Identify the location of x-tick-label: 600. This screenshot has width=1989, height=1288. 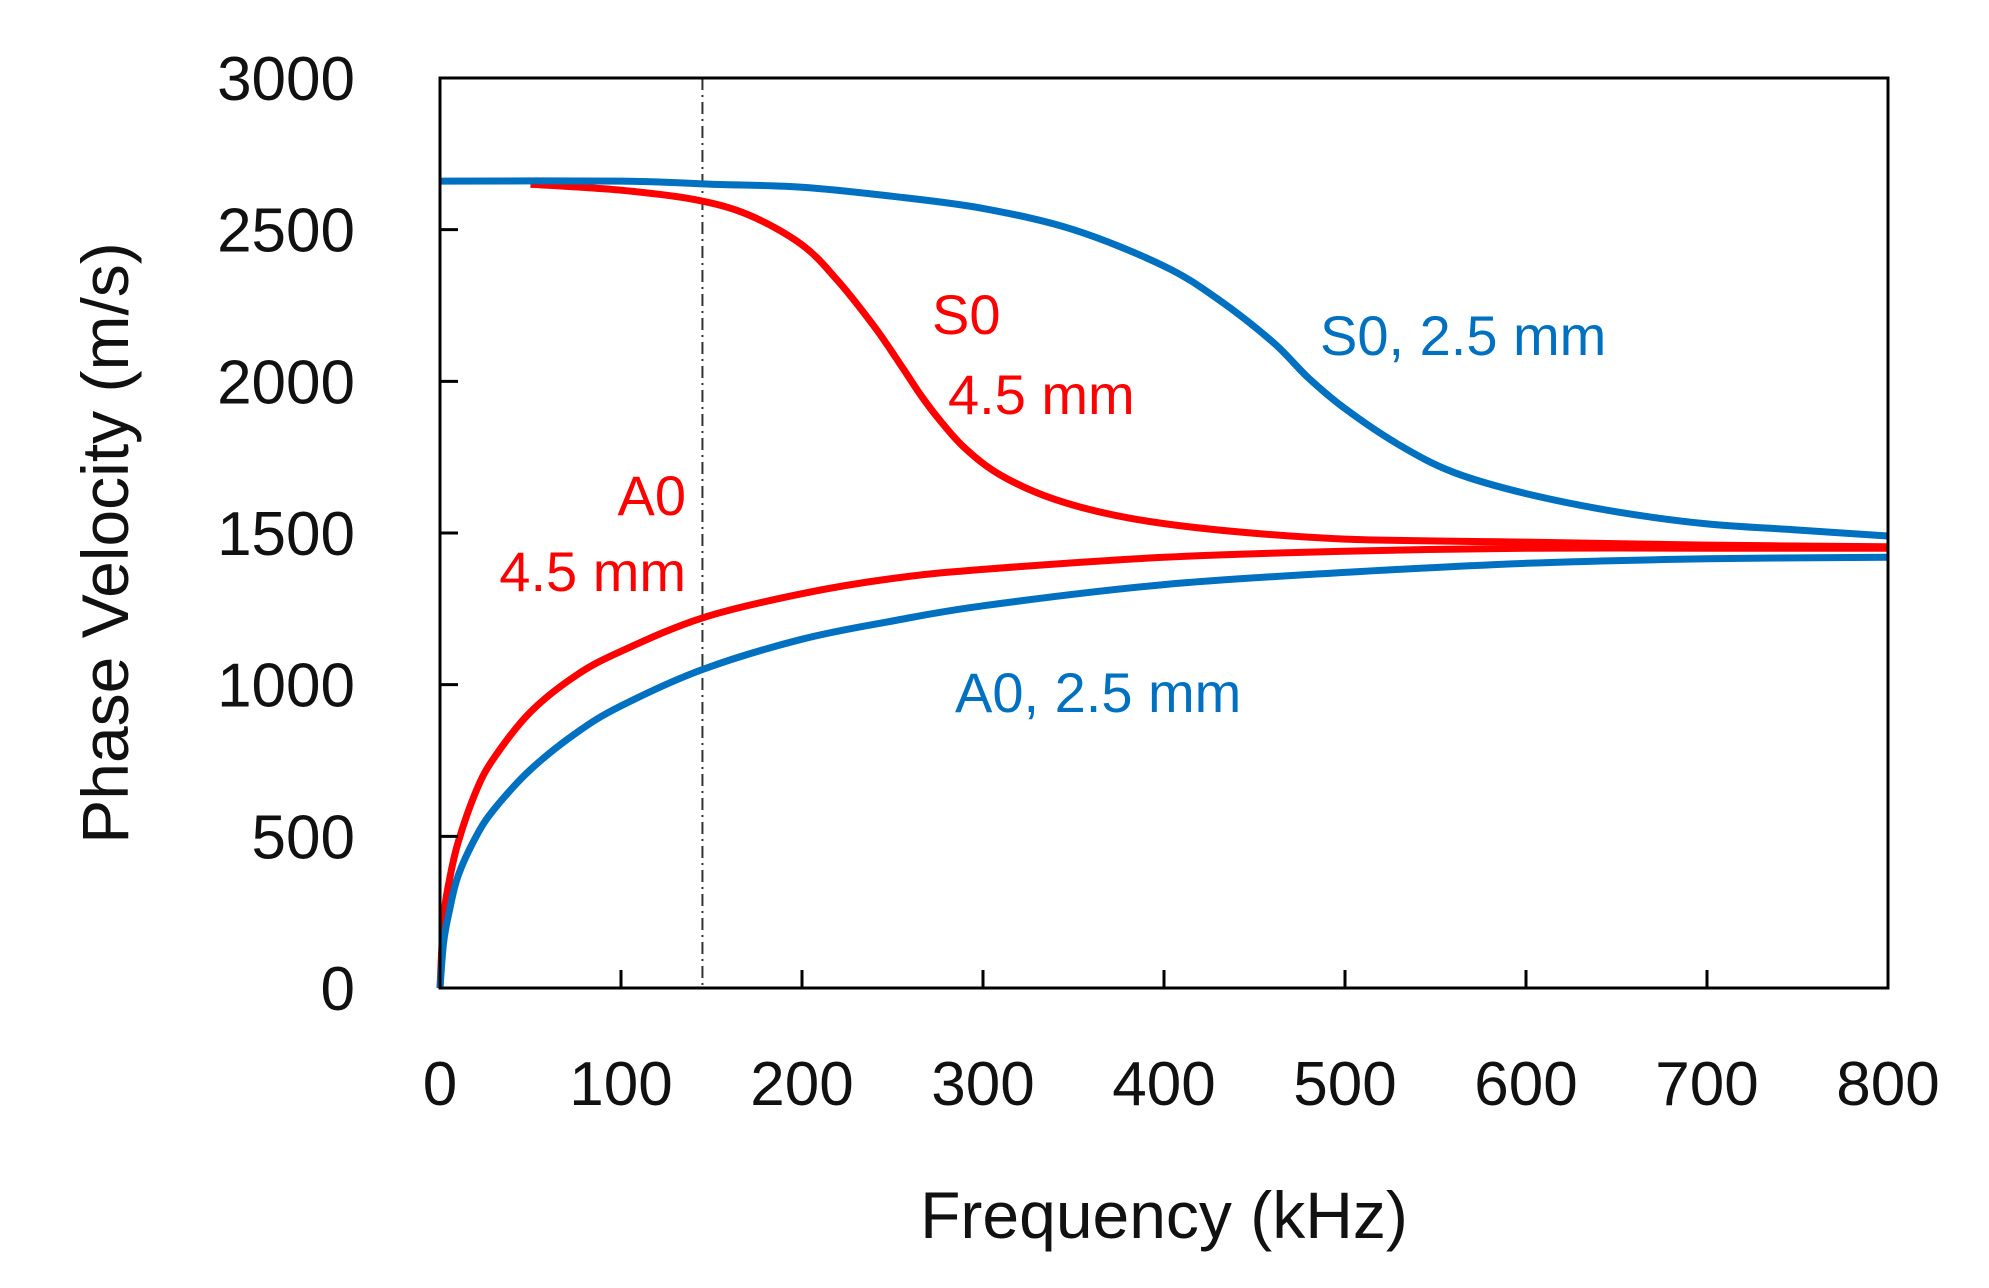
(1525, 1084).